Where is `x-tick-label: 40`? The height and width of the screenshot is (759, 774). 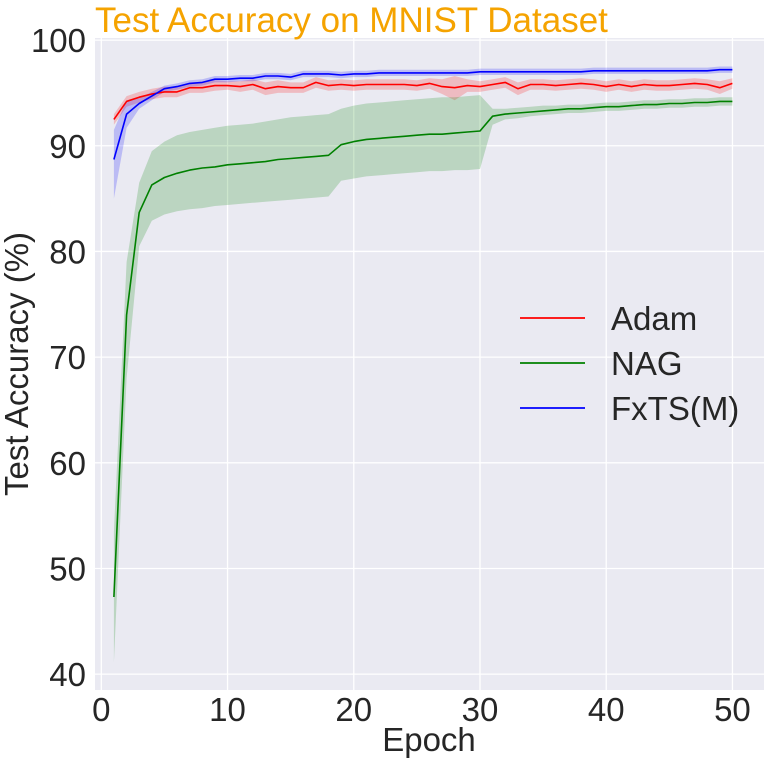
x-tick-label: 40 is located at coordinates (606, 709).